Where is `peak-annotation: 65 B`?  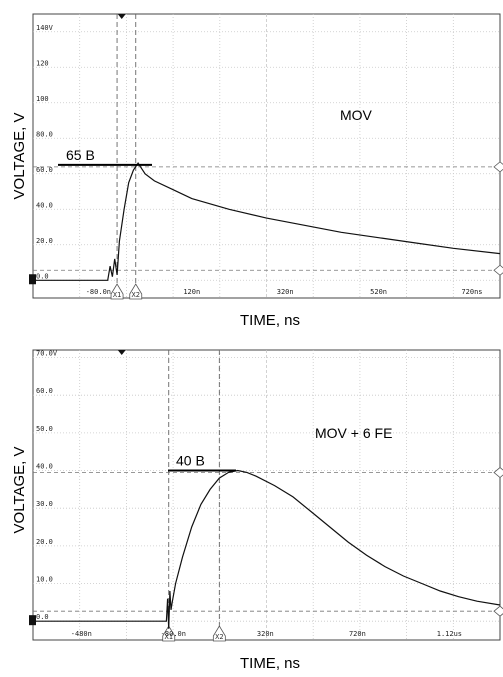
peak-annotation: 65 B is located at coordinates (105, 156).